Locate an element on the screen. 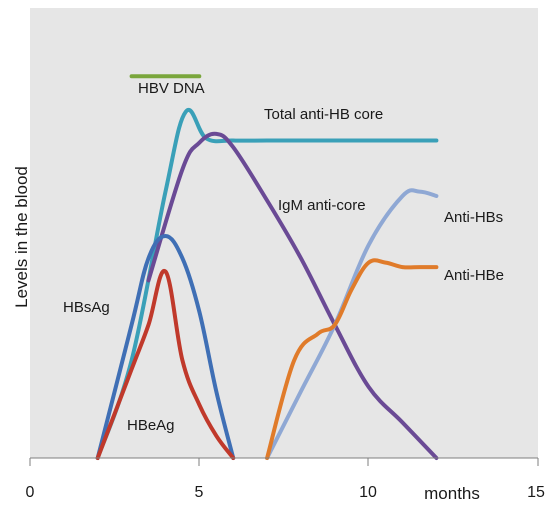  label-hbsag: HBsAg is located at coordinates (86, 307).